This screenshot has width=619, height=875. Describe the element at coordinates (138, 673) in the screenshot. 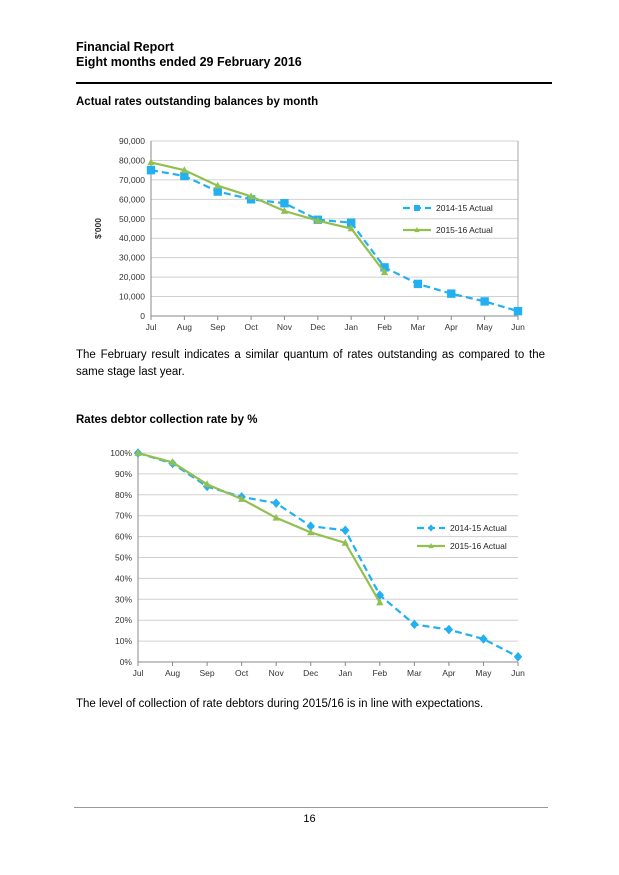

I see `c2-x-tick-label: Jul` at that location.